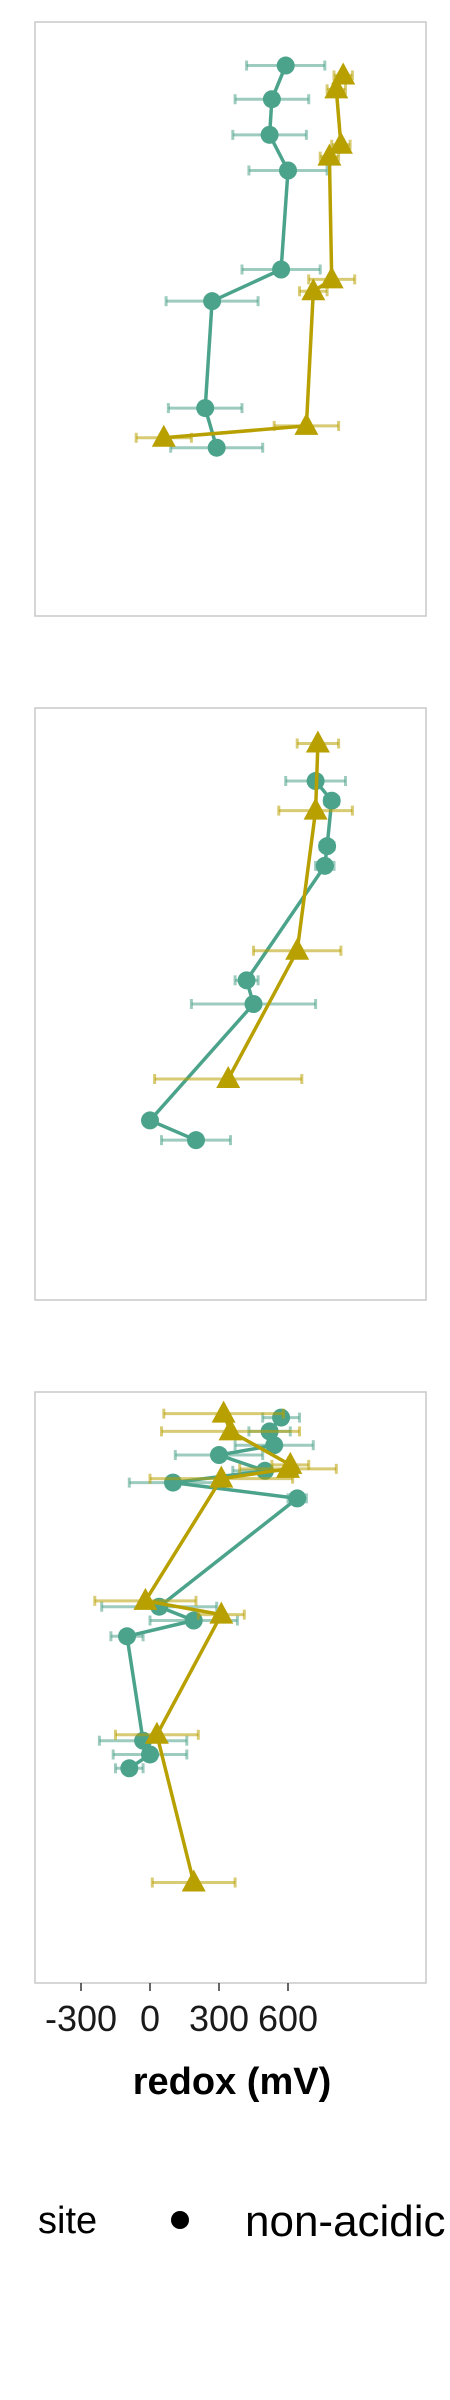 Image resolution: width=450 pixels, height=2400 pixels. I want to click on x-axis-title: redox (mV), so click(232, 2082).